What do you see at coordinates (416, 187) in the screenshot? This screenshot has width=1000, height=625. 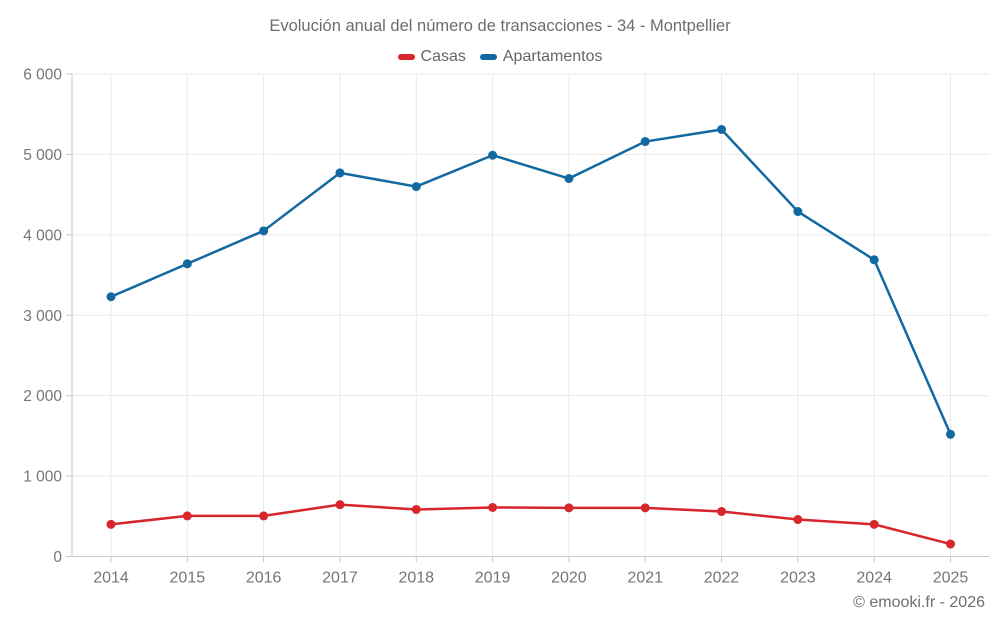 I see `apartamentos-point-2018` at bounding box center [416, 187].